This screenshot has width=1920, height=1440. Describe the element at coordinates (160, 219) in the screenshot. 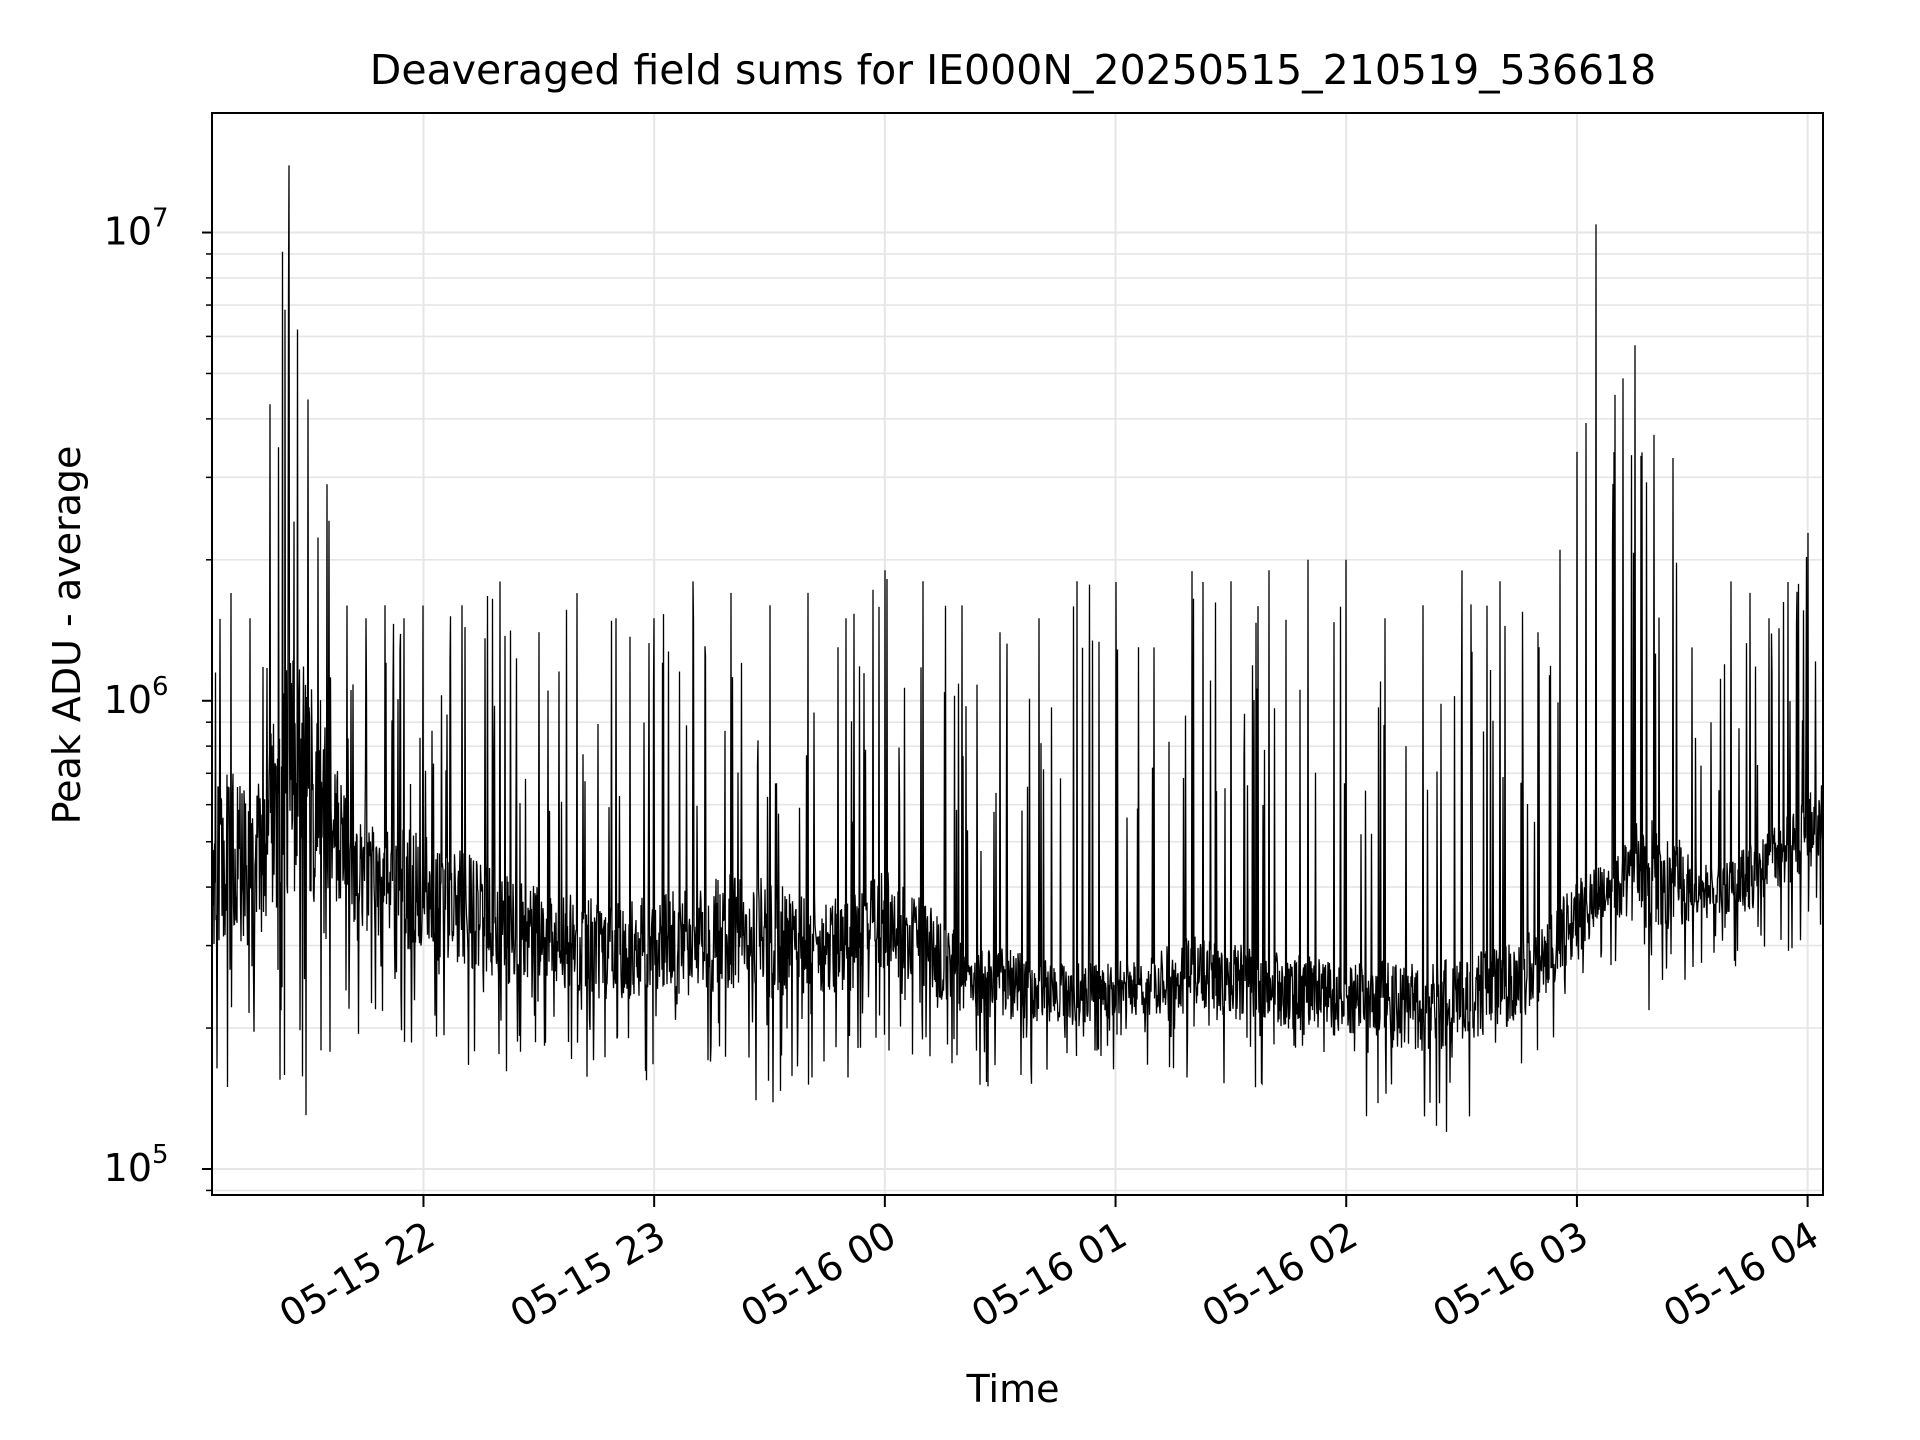

I see `y-tick-label-exponent: 7` at that location.